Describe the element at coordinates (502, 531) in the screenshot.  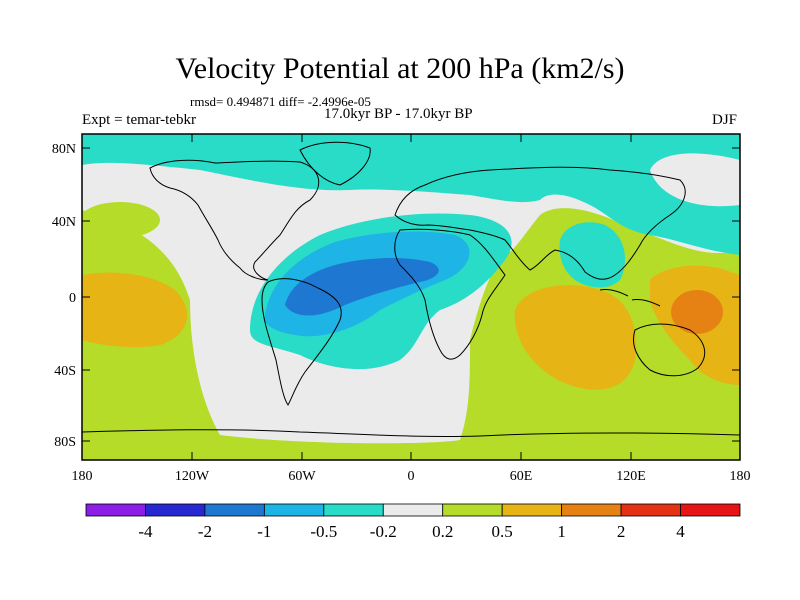
I see `colorbar-label: 0.5` at that location.